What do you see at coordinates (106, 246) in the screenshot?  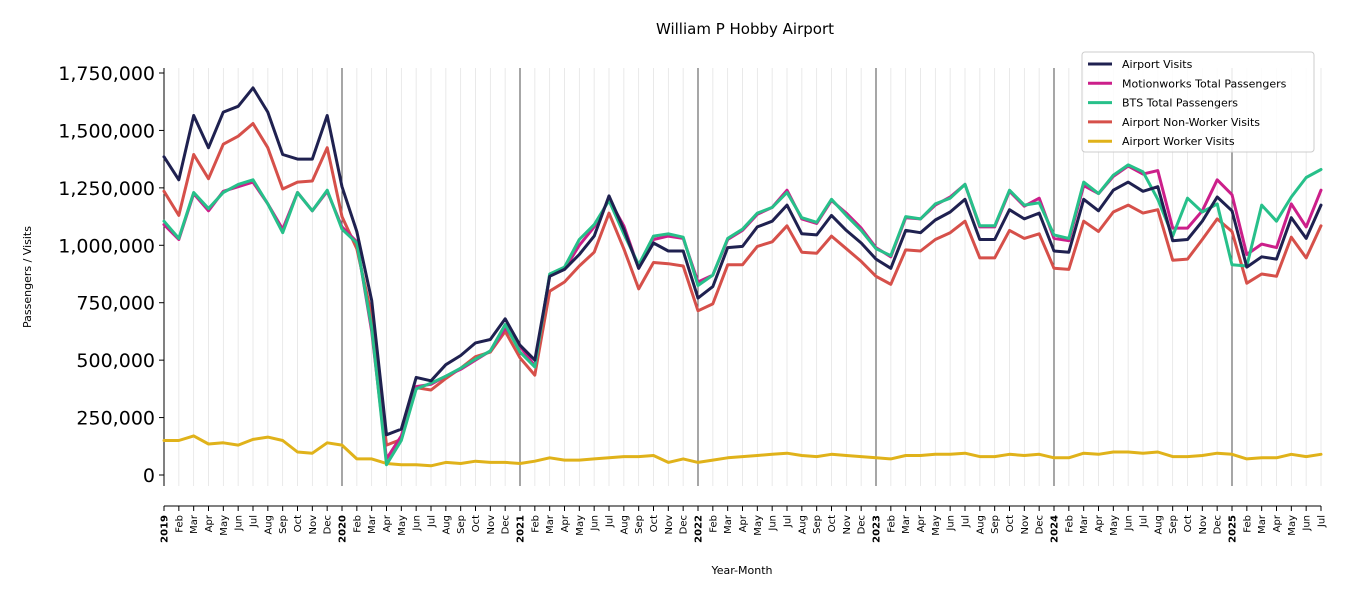 I see `y-tick-label: 1,000,000` at bounding box center [106, 246].